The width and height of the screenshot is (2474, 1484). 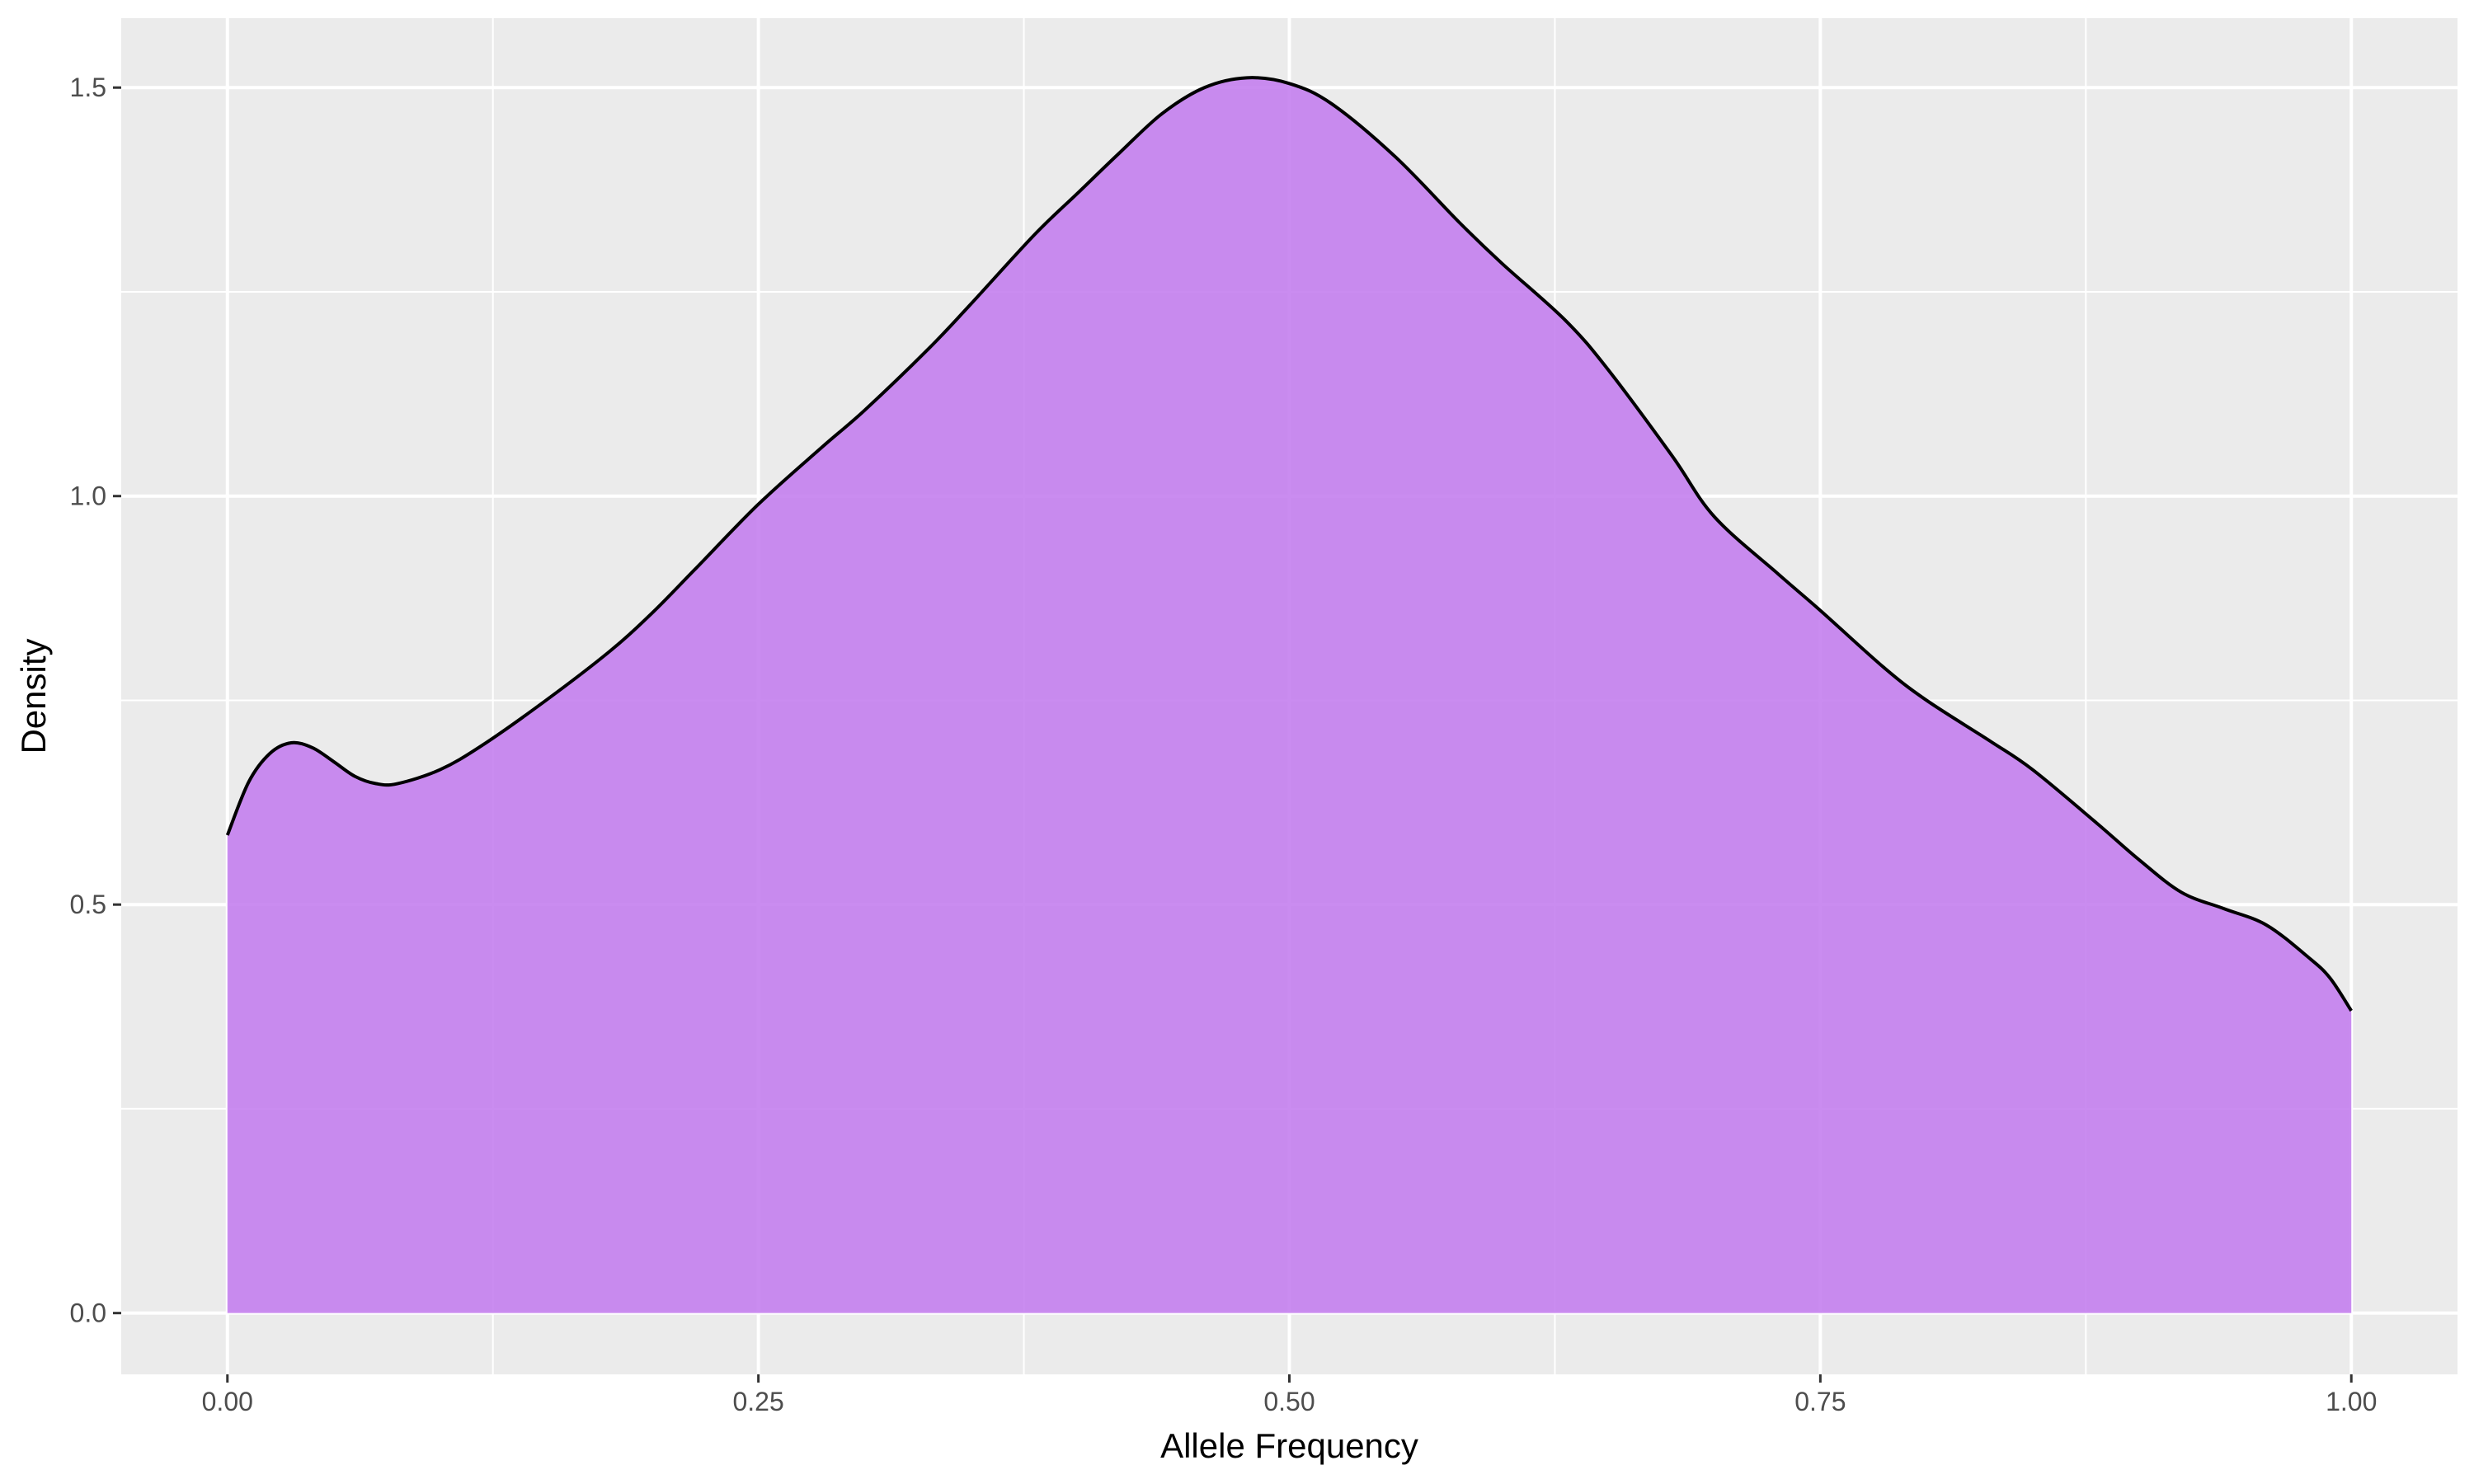 I want to click on x-axis-ticks: 0.00 0.25 0.50 0.75 1.00, so click(x=1289, y=1395).